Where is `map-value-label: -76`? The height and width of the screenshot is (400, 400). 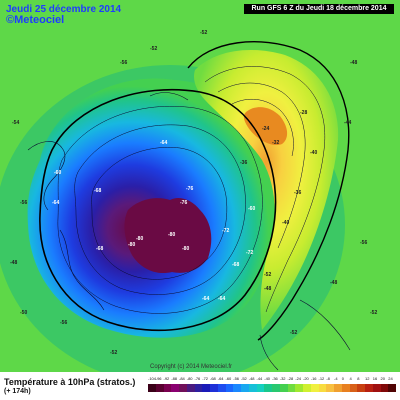
map-value-label: -76 is located at coordinates (184, 203).